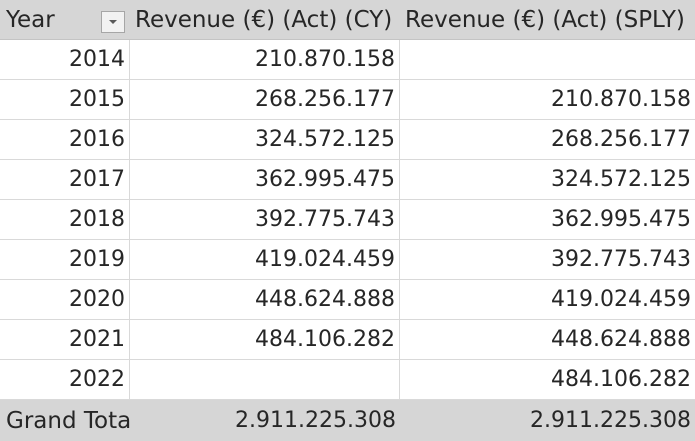 This screenshot has height=441, width=695. What do you see at coordinates (265, 259) in the screenshot?
I see `revenue-cy-cell: 419.024.459` at bounding box center [265, 259].